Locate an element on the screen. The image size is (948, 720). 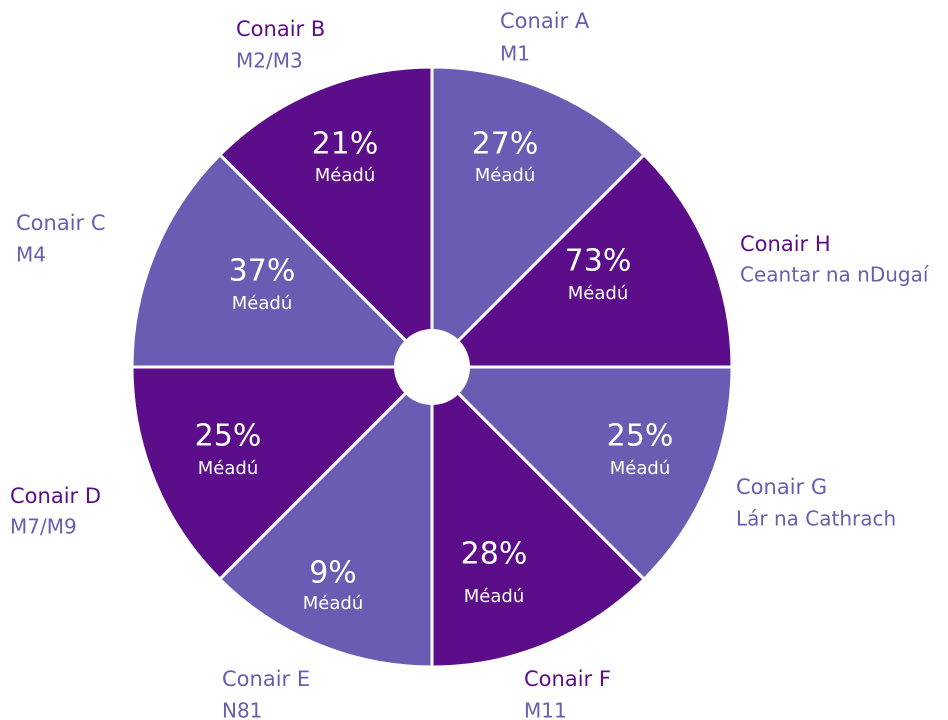
segment-subtitle: N81 is located at coordinates (242, 709).